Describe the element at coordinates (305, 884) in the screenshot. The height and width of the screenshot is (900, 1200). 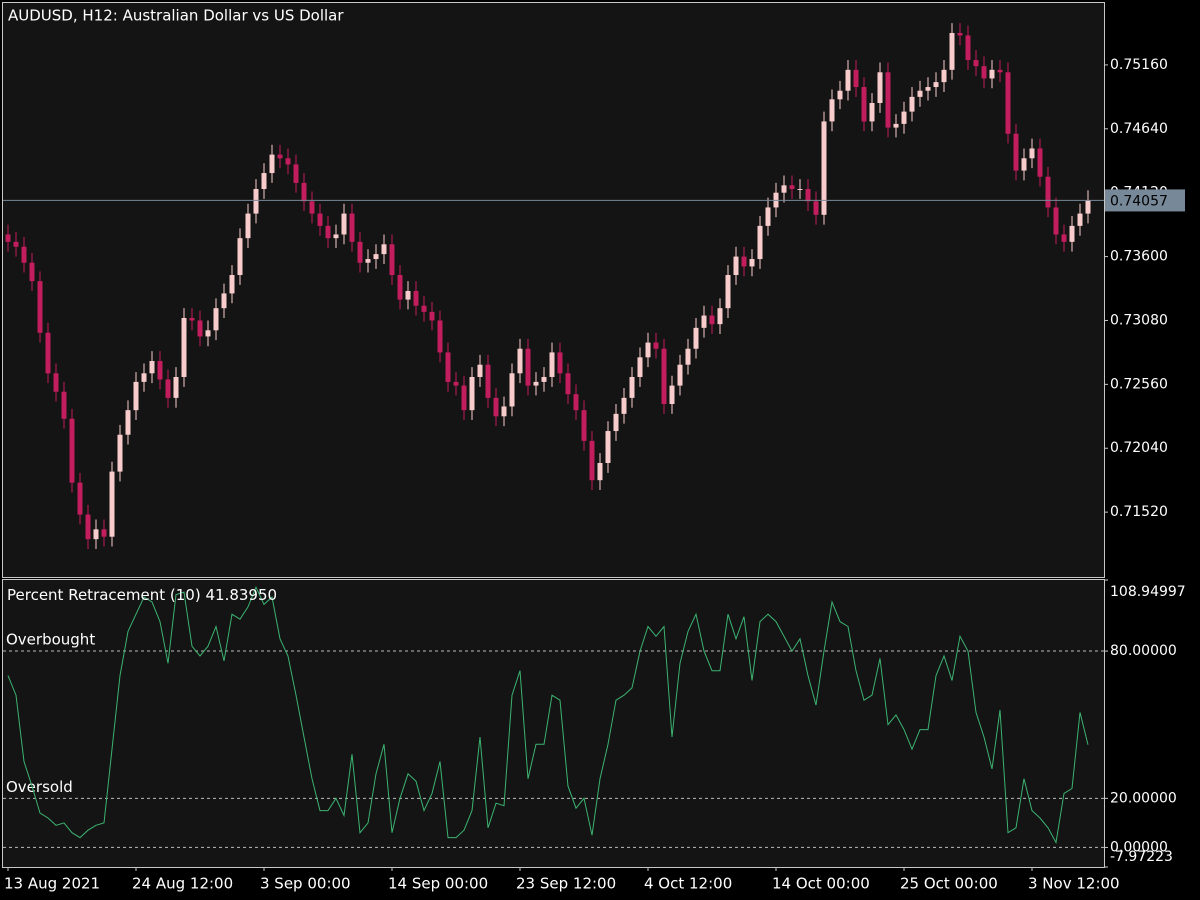
I see `x-tick-label: 3 Sep 00:00` at that location.